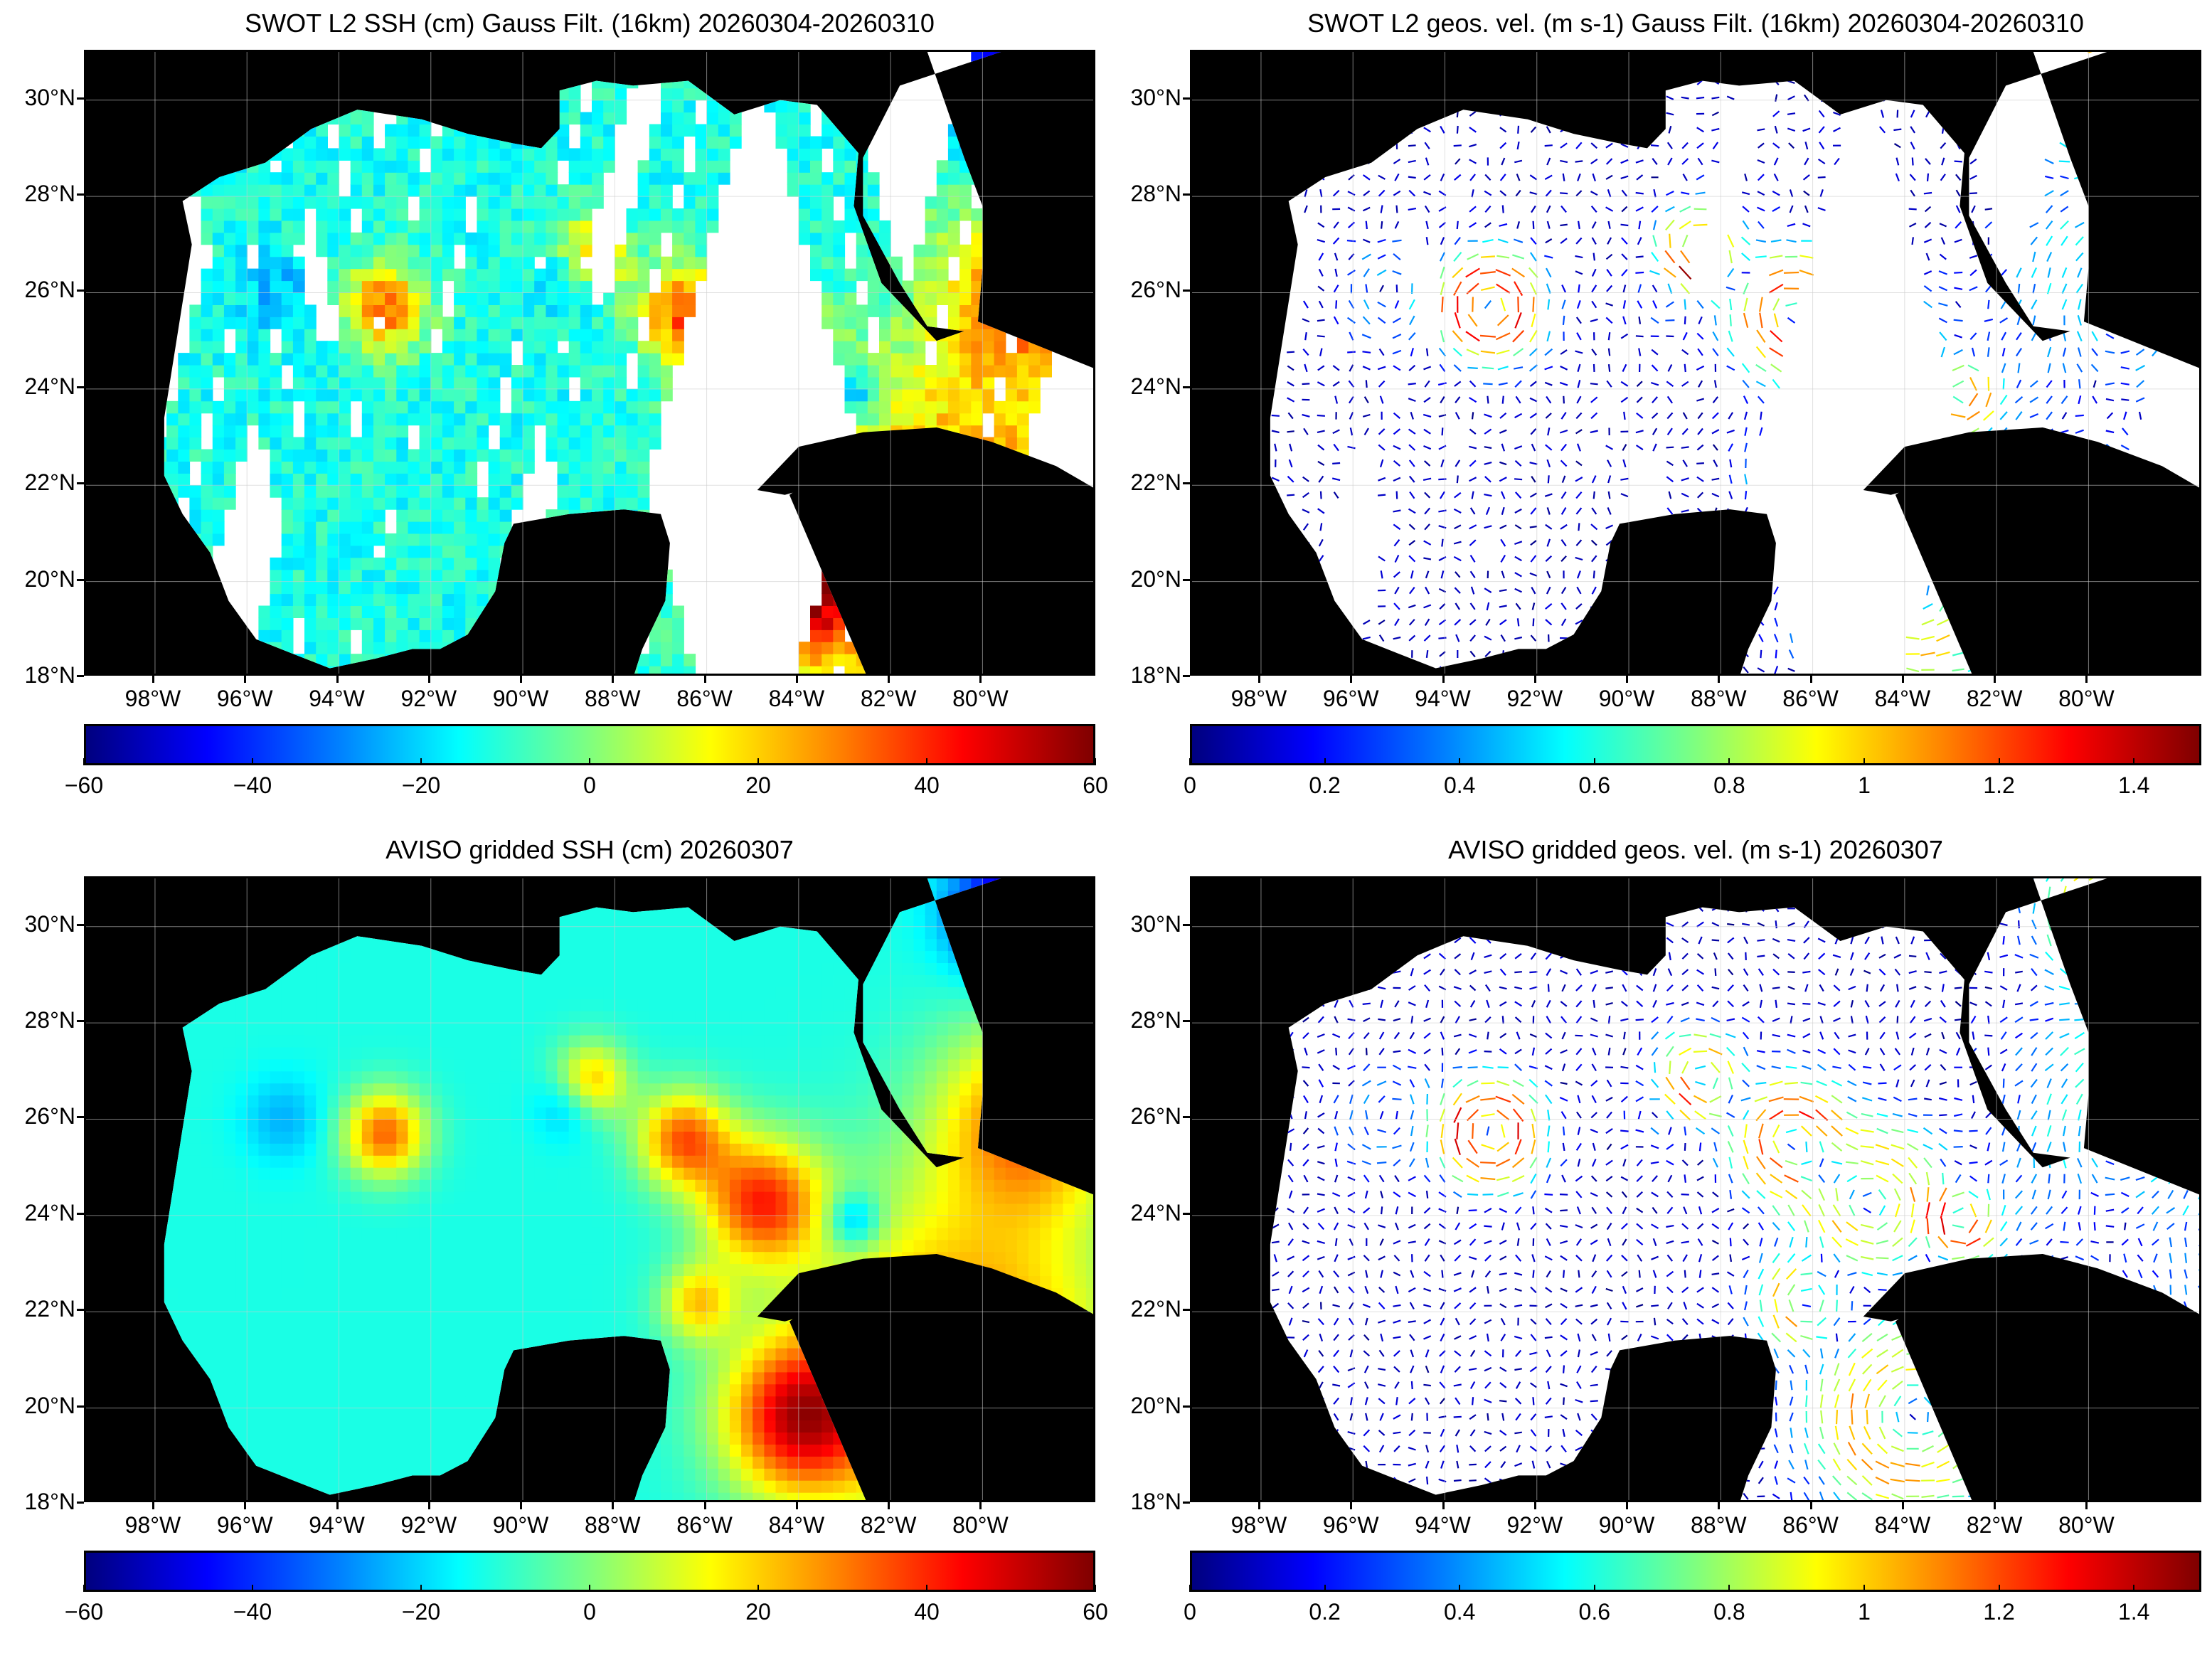 The image size is (2212, 1653). Describe the element at coordinates (1534, 699) in the screenshot. I see `lon-tick-label: 92°W` at that location.